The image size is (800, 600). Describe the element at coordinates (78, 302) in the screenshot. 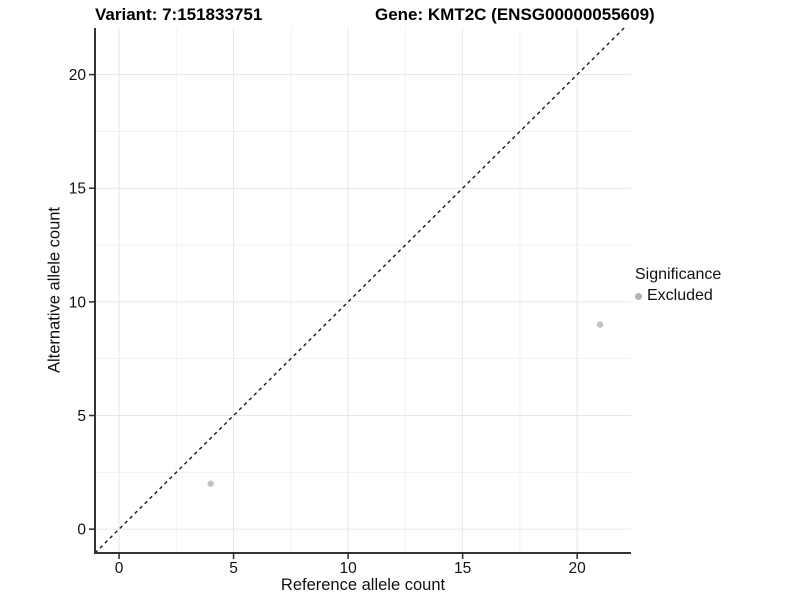

I see `y-tick-label: 10` at that location.